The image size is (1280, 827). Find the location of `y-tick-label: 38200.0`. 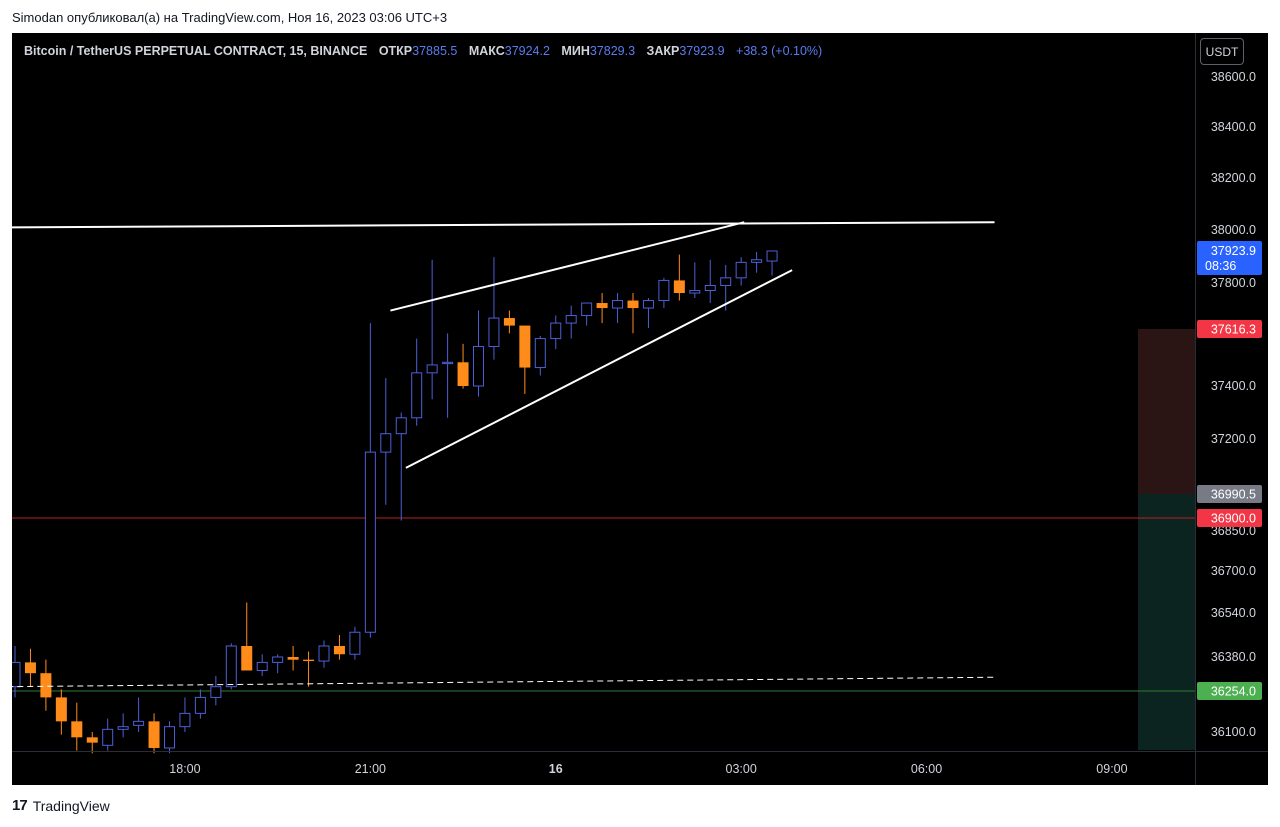

y-tick-label: 38200.0 is located at coordinates (1233, 178).